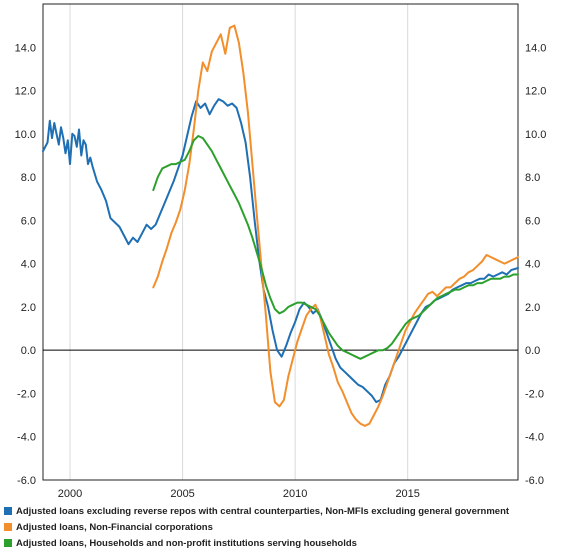 The image size is (565, 551). I want to click on y-tick-label-right: 6.0, so click(532, 221).